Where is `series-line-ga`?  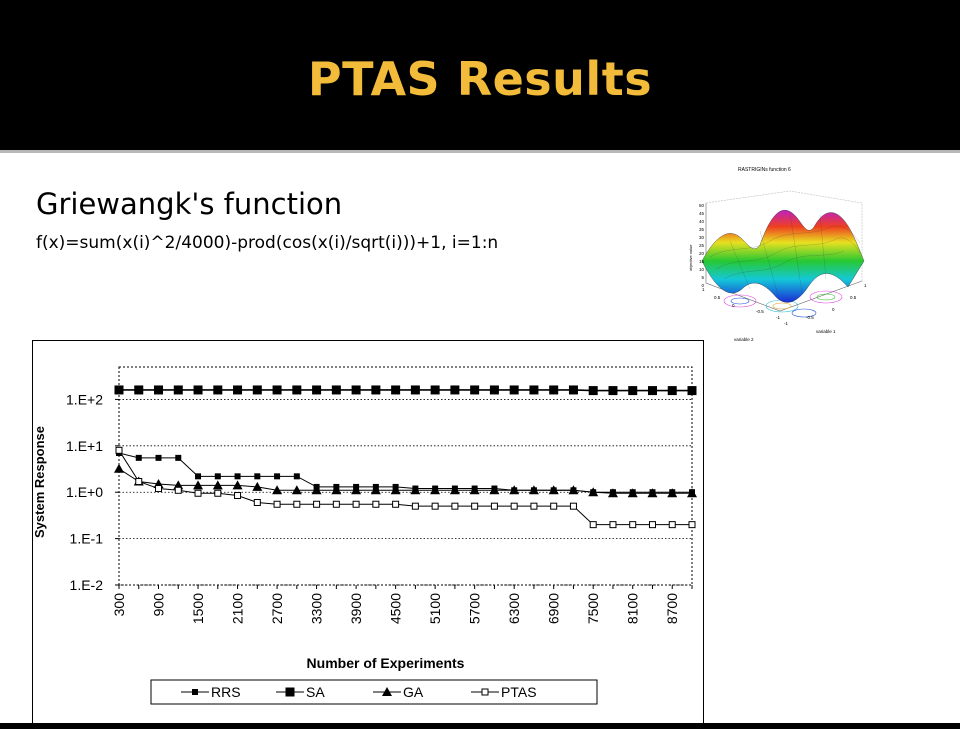 series-line-ga is located at coordinates (405, 481).